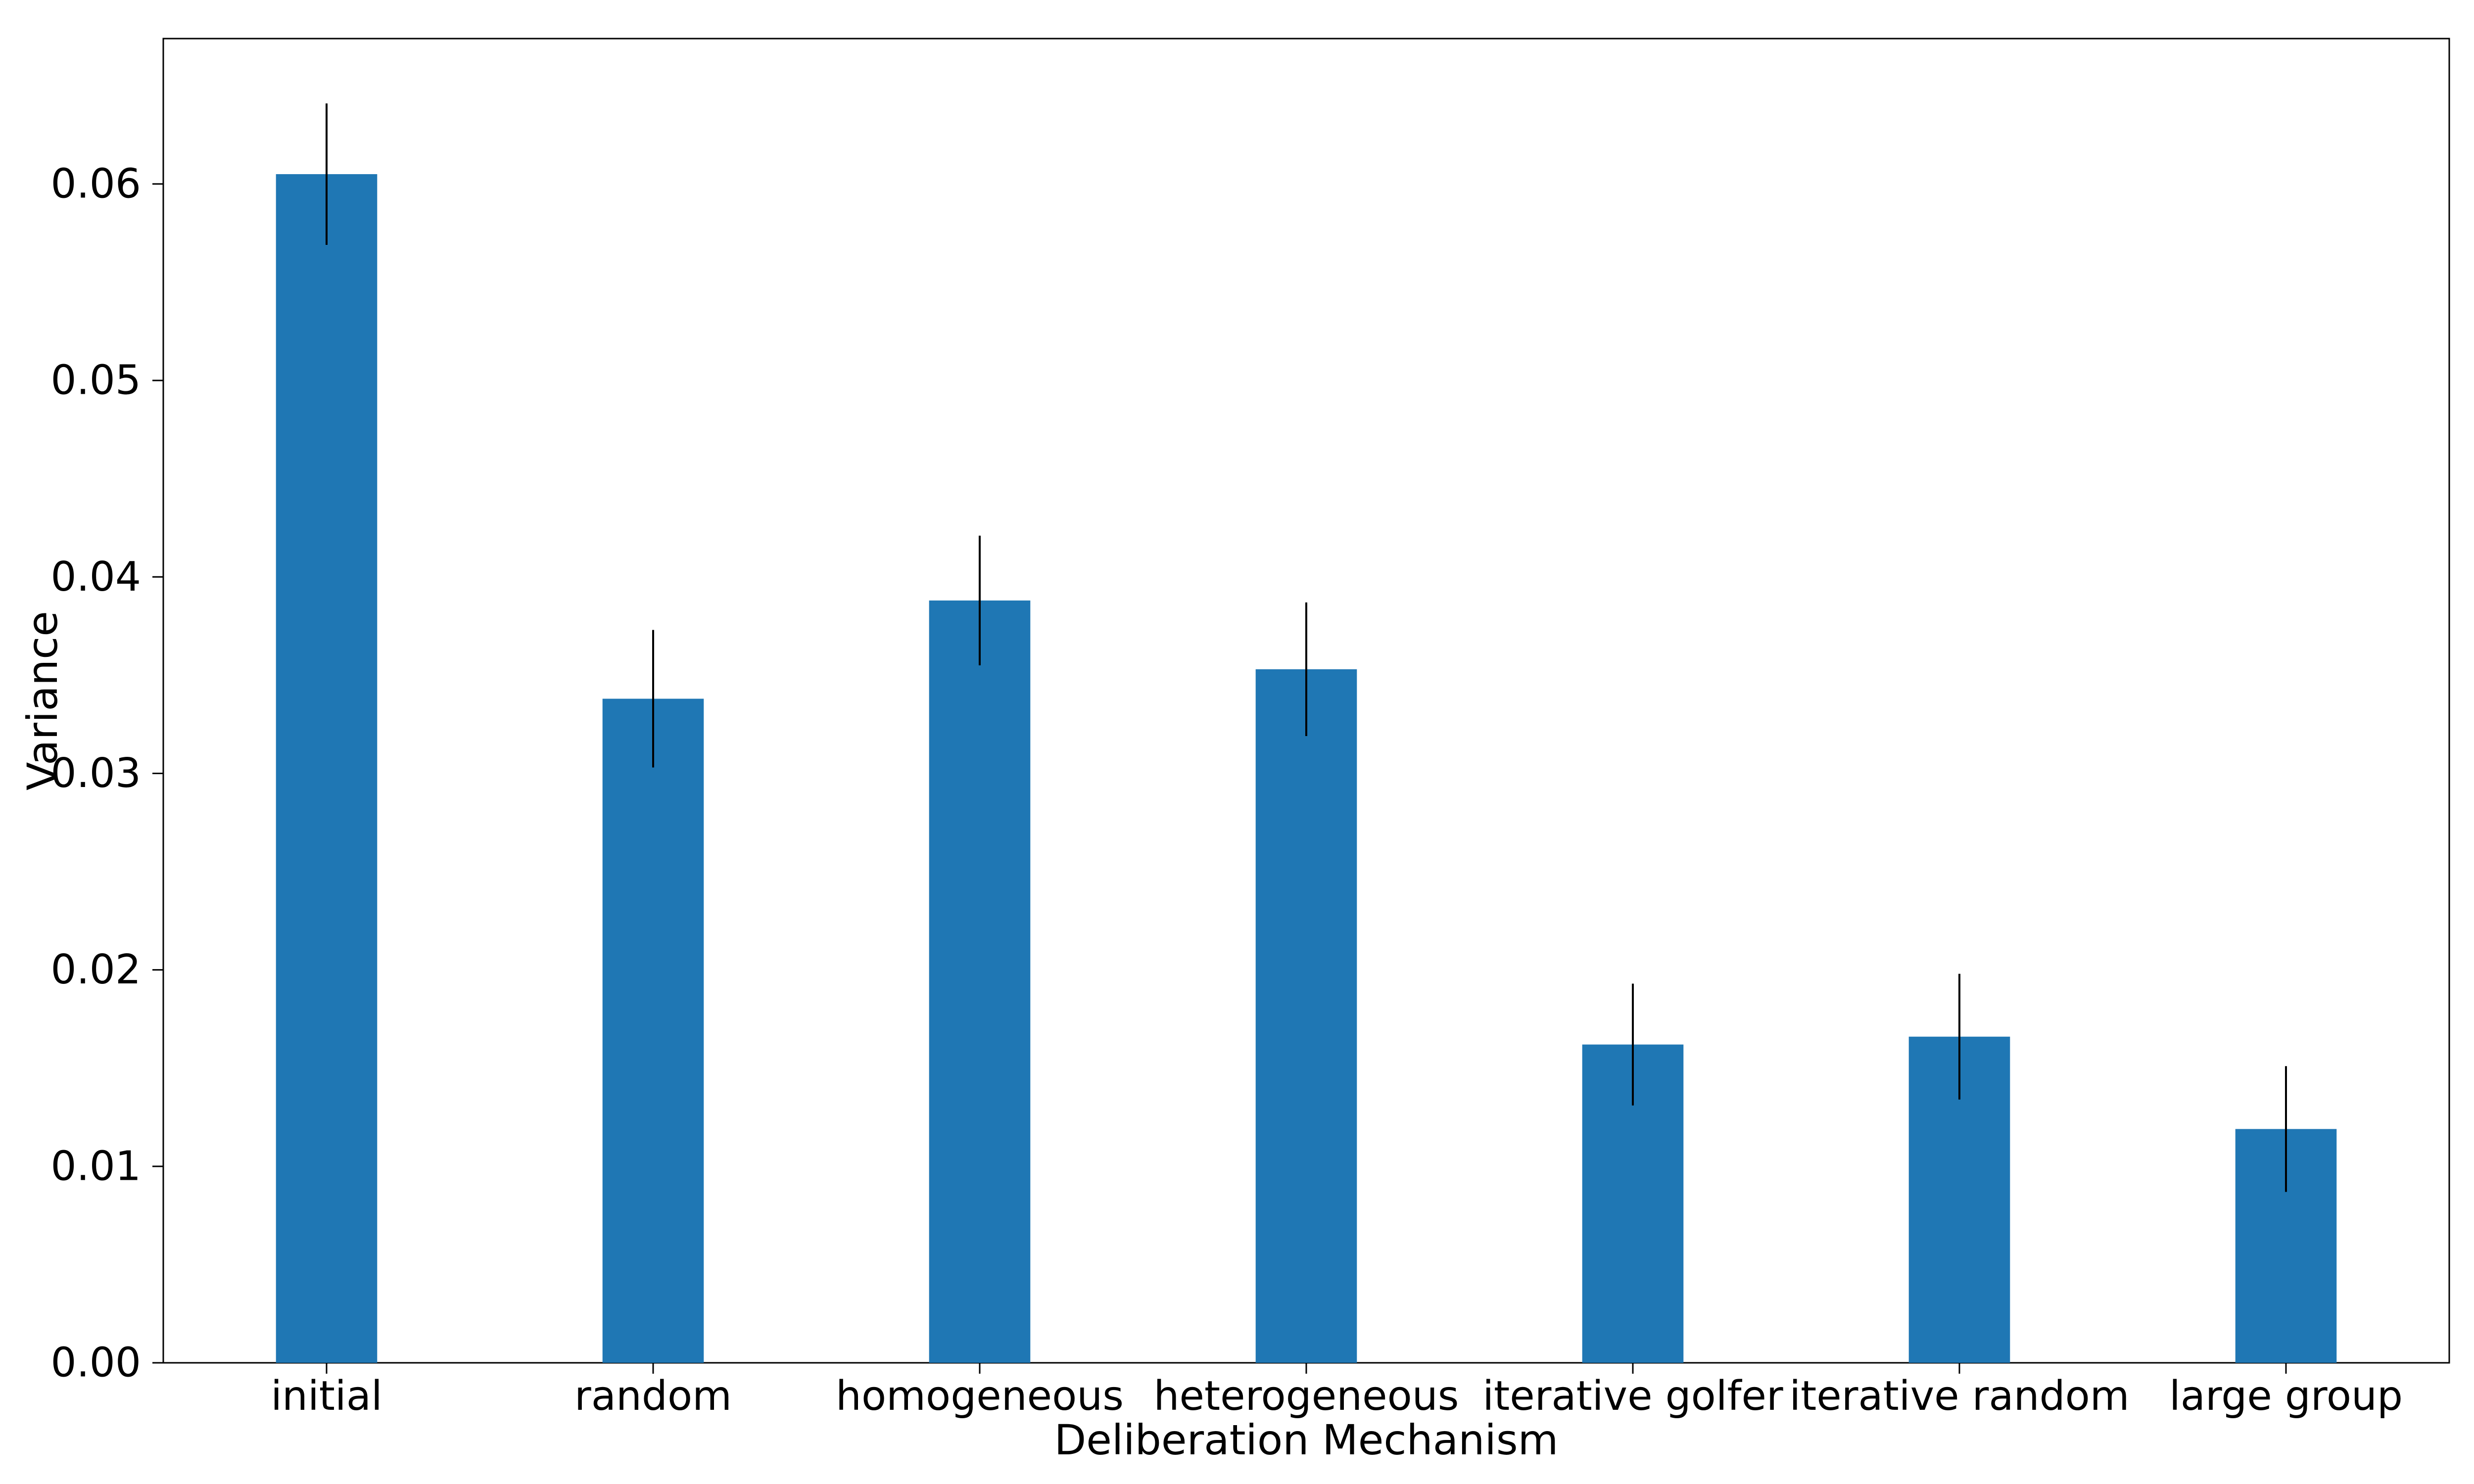  What do you see at coordinates (980, 1396) in the screenshot?
I see `x-tick-label: homogeneous` at bounding box center [980, 1396].